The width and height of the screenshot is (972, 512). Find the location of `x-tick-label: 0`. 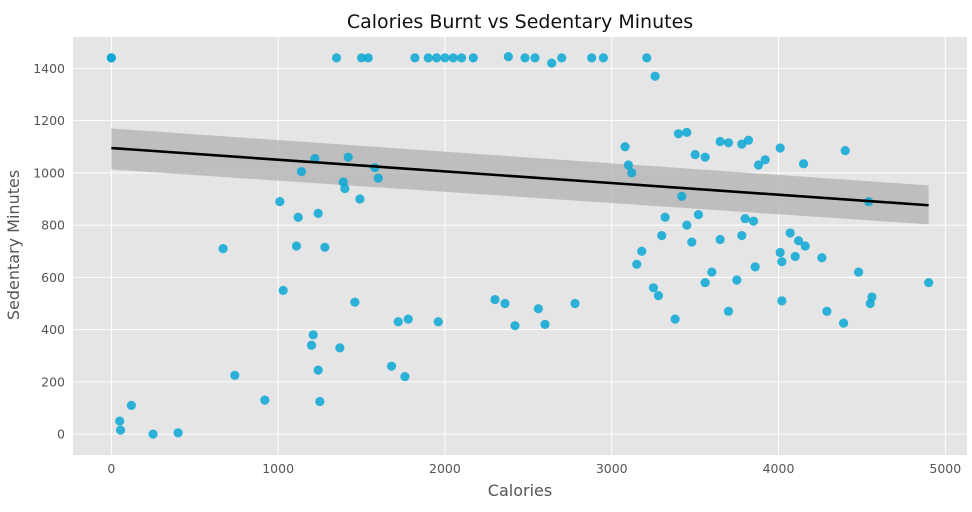

x-tick-label: 0 is located at coordinates (111, 468).